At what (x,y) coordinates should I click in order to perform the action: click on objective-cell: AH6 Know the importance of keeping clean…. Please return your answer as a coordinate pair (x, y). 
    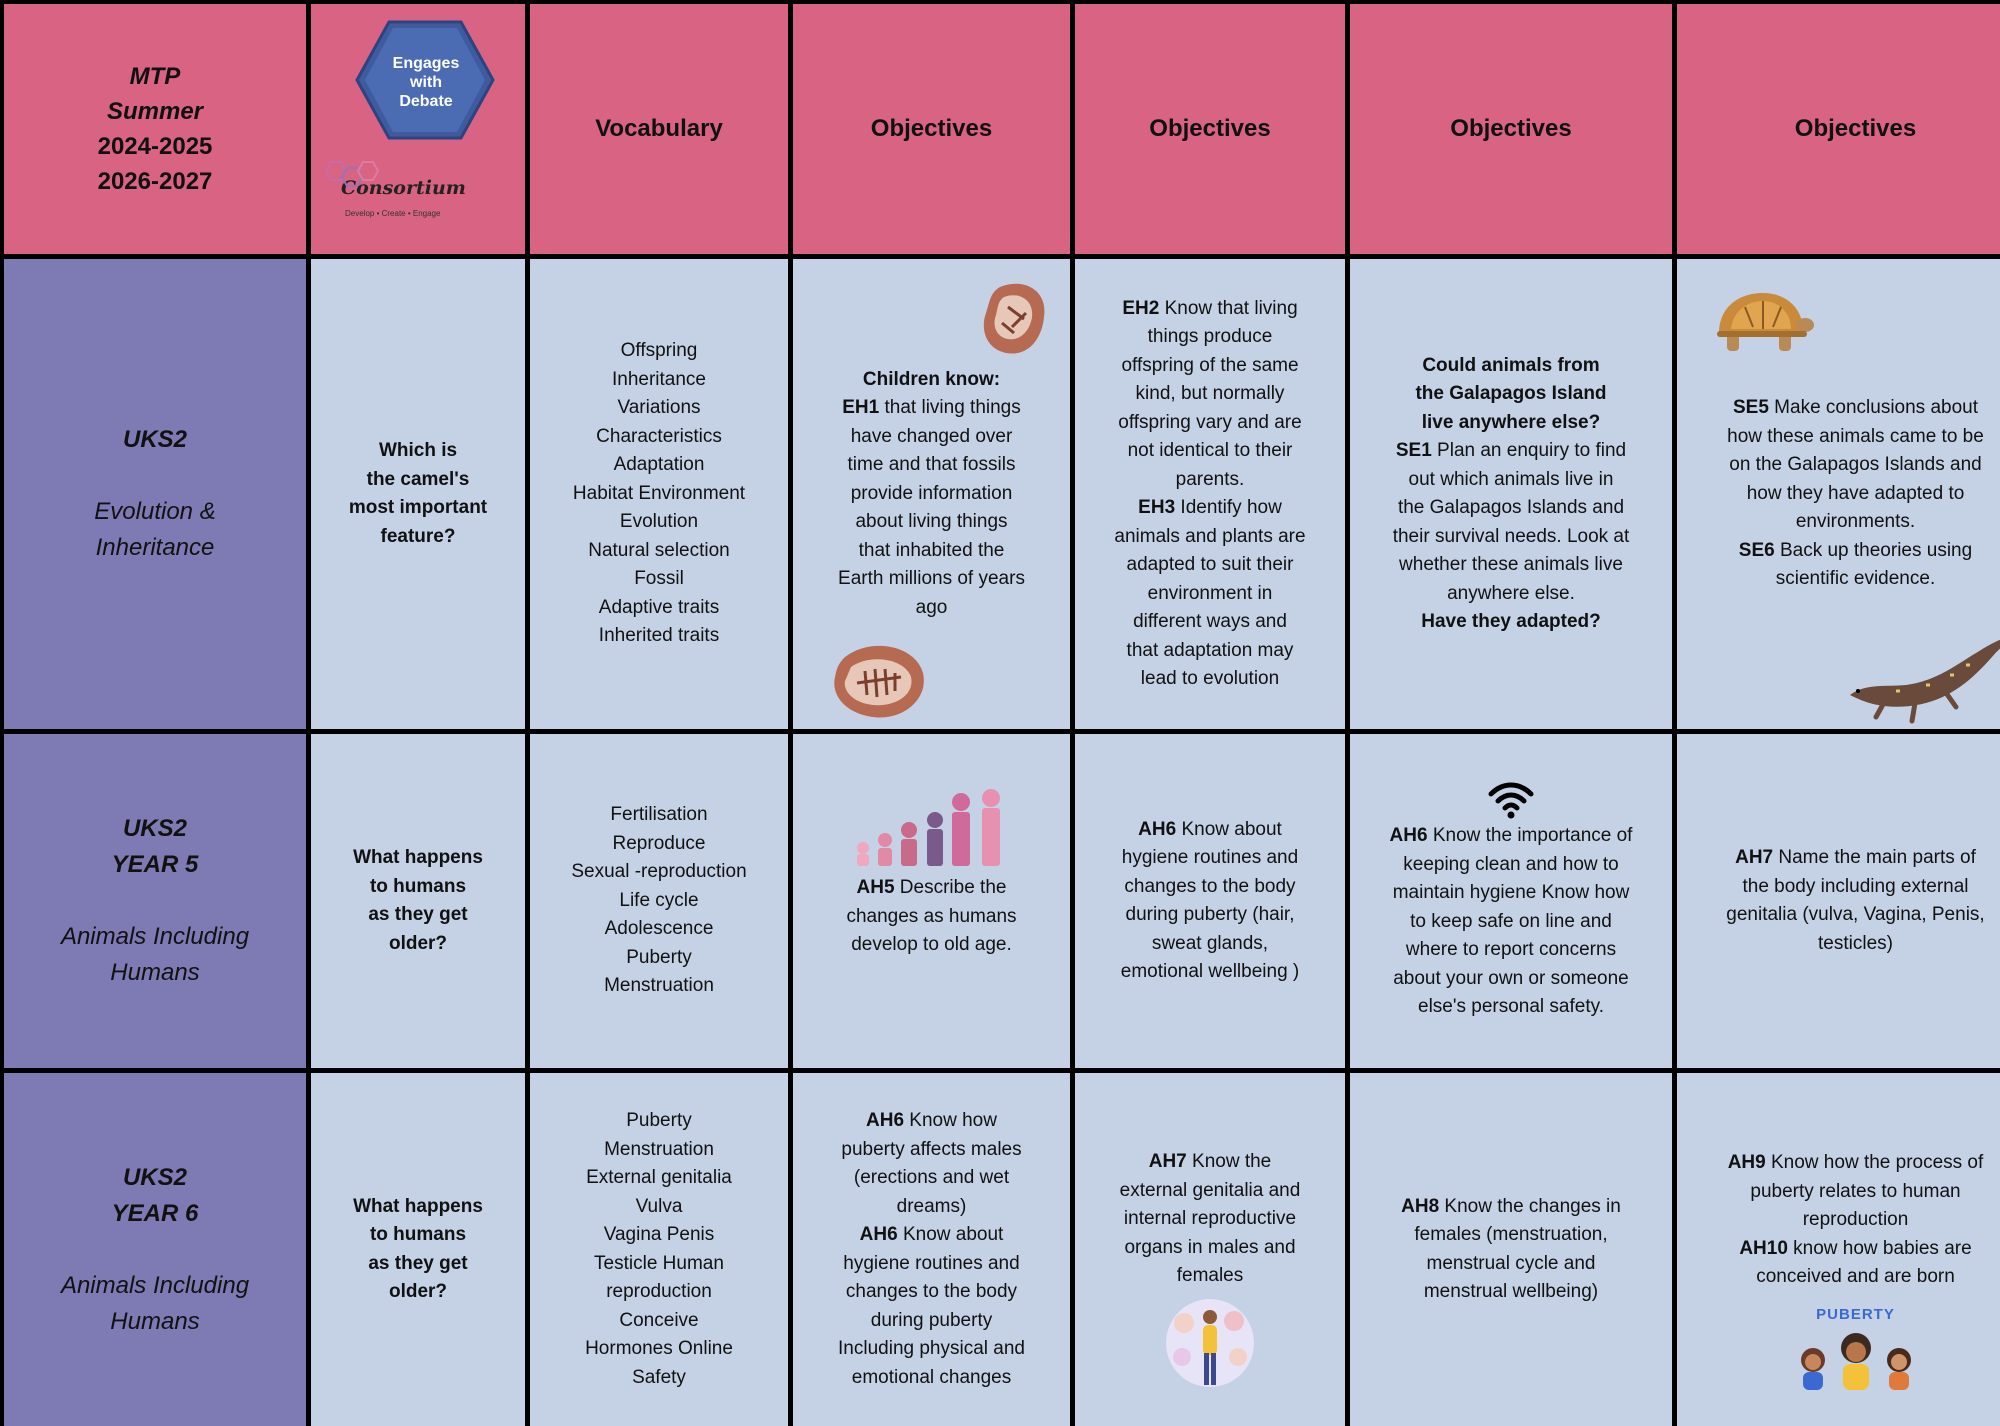
    Looking at the image, I should click on (1511, 901).